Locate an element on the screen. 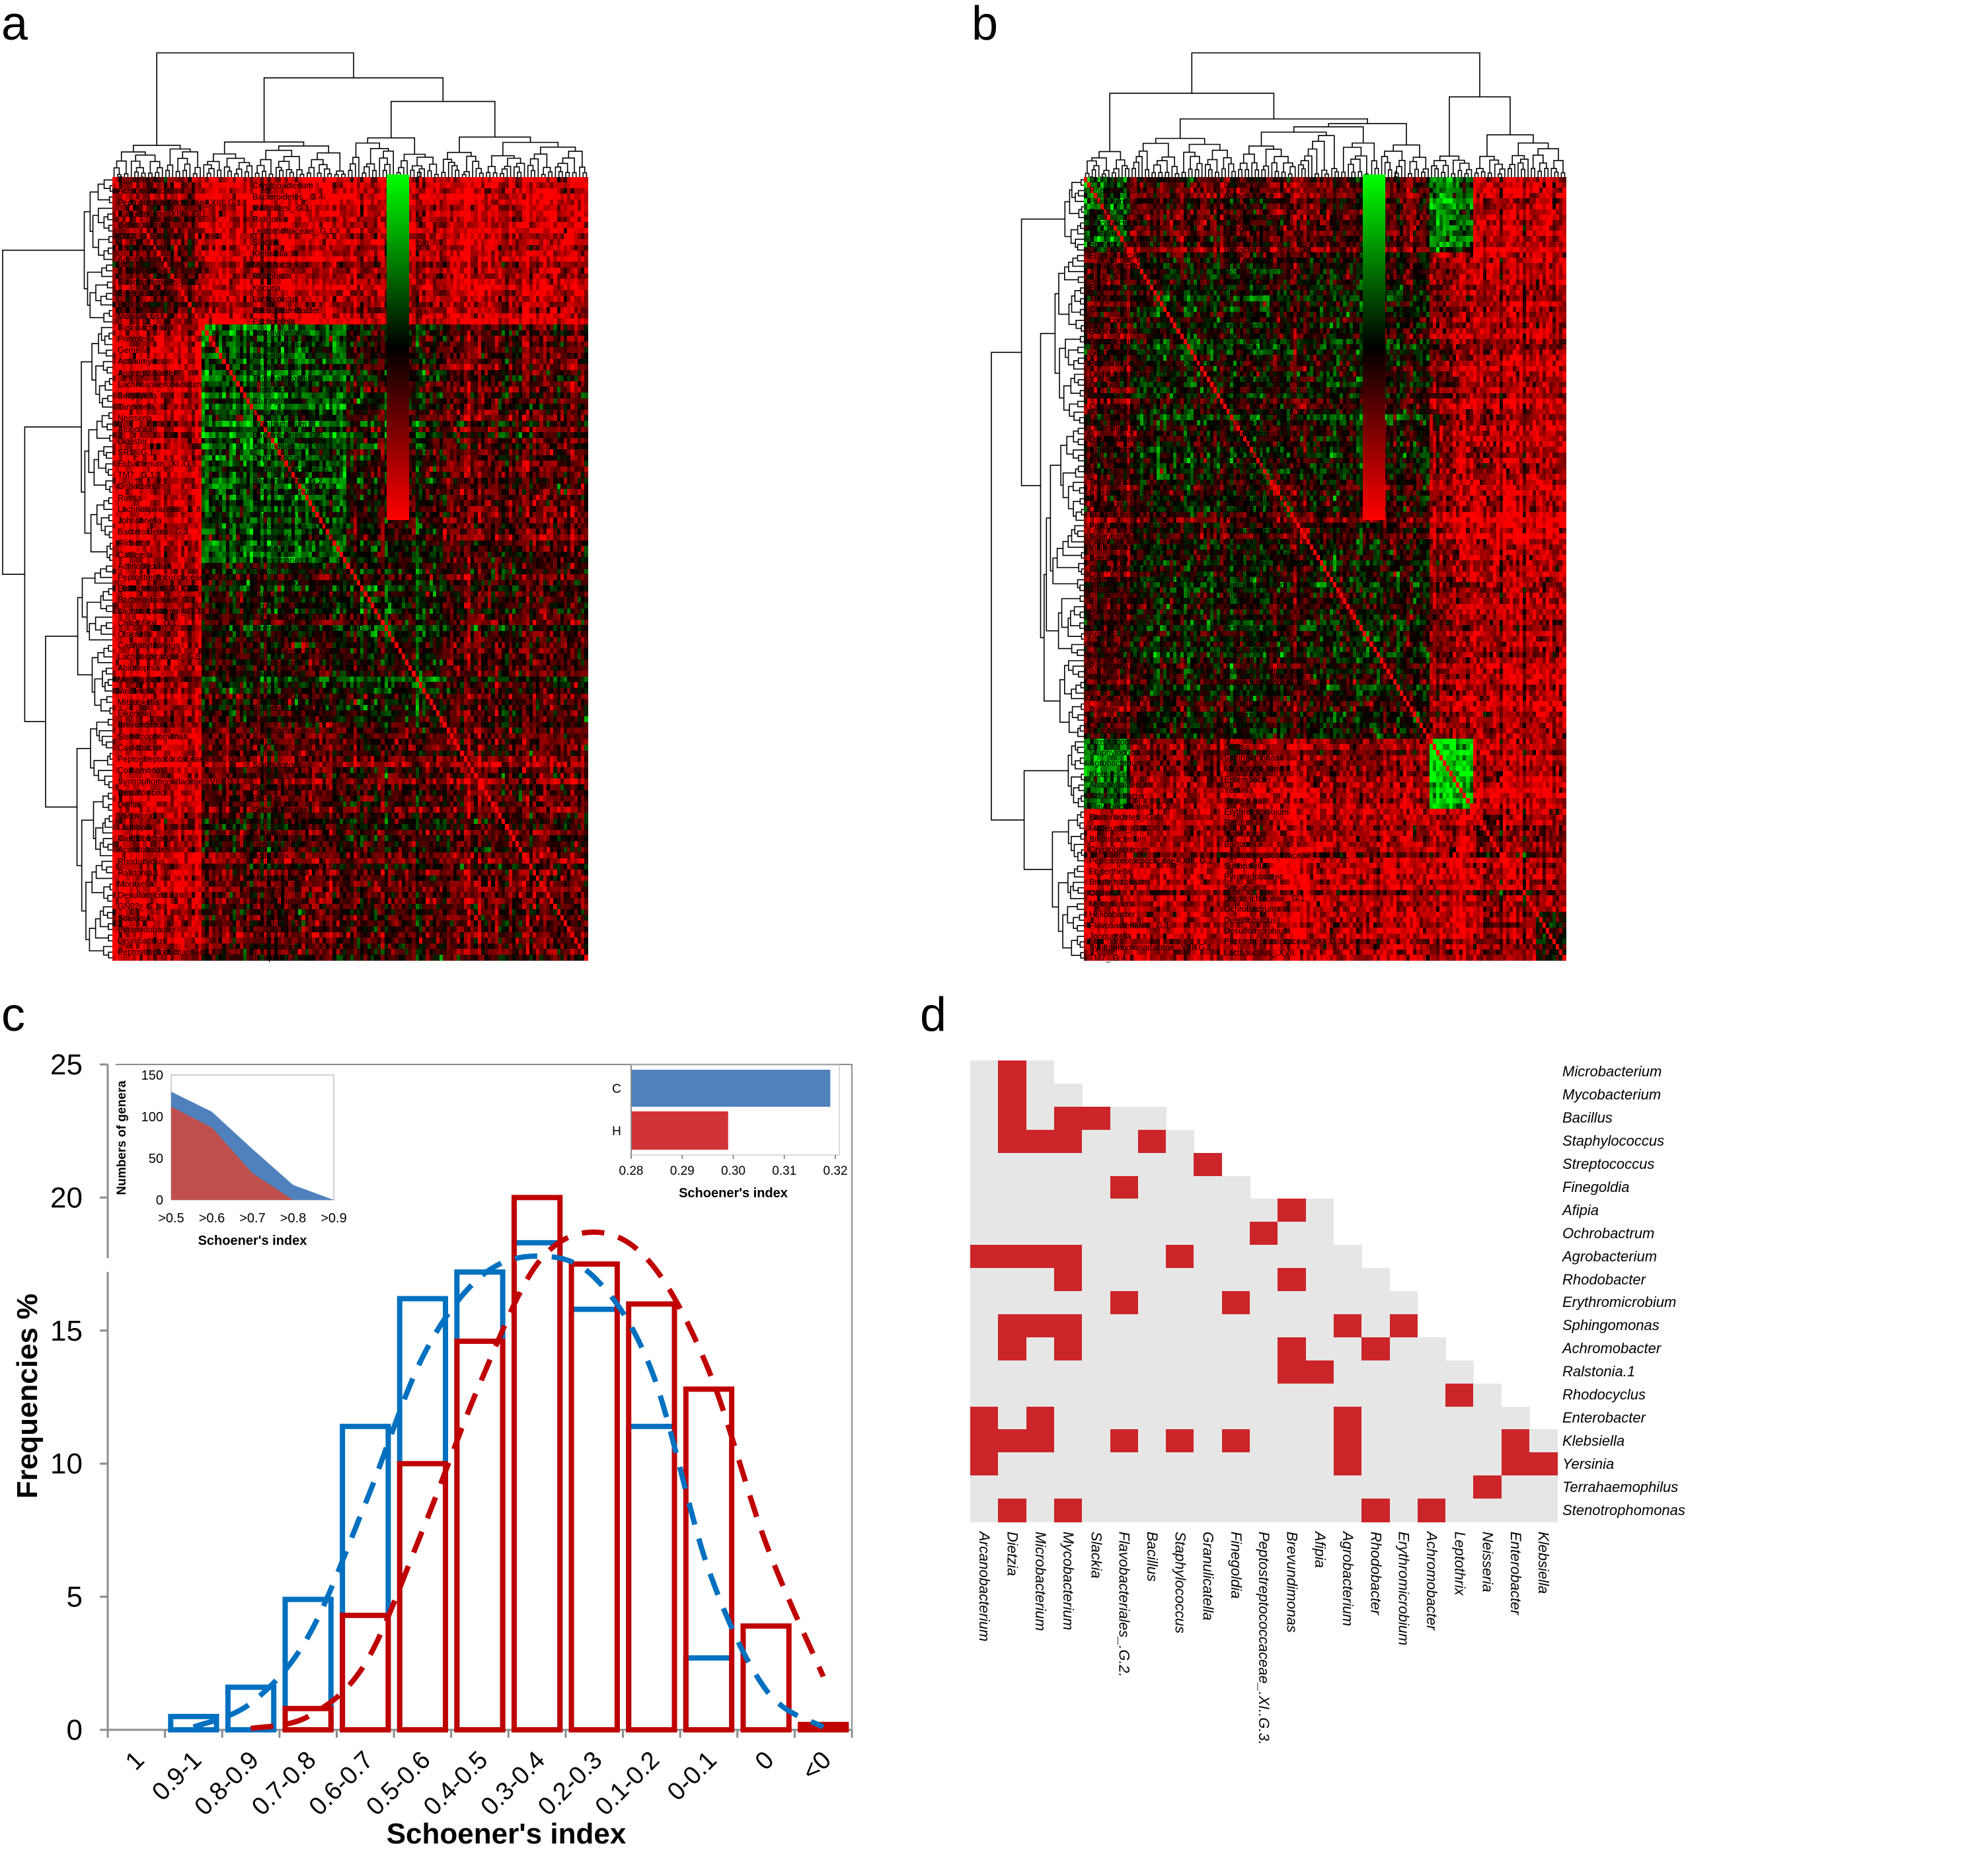  row-label: Pseudomonas is located at coordinates (278, 901).